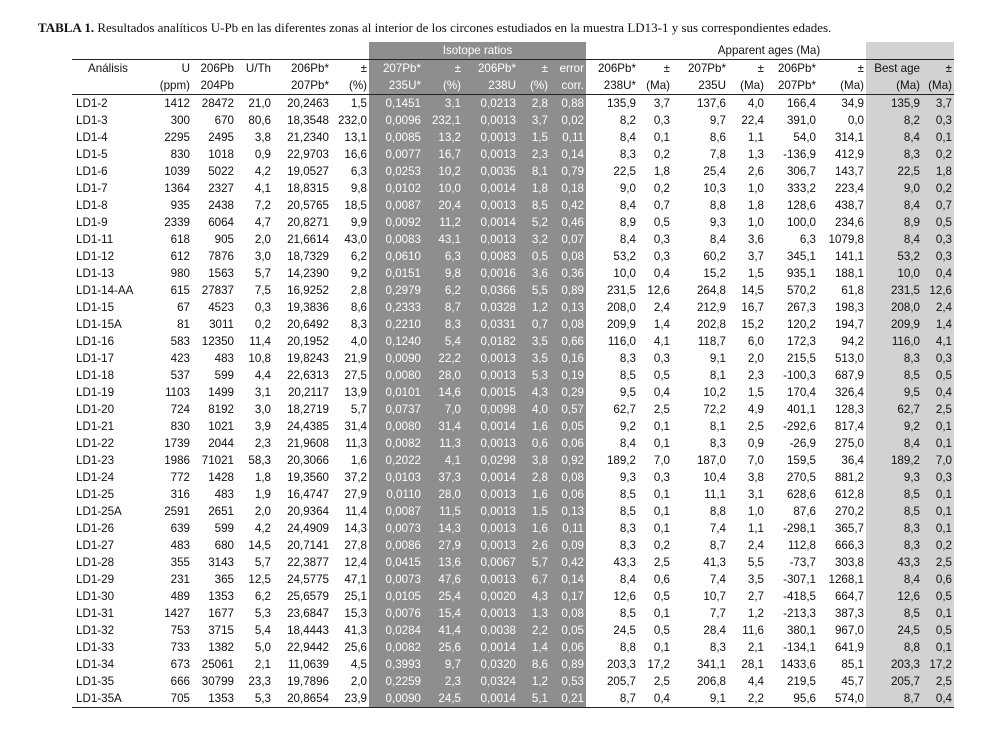  Describe the element at coordinates (217, 681) in the screenshot. I see `table-cell: 30799` at that location.